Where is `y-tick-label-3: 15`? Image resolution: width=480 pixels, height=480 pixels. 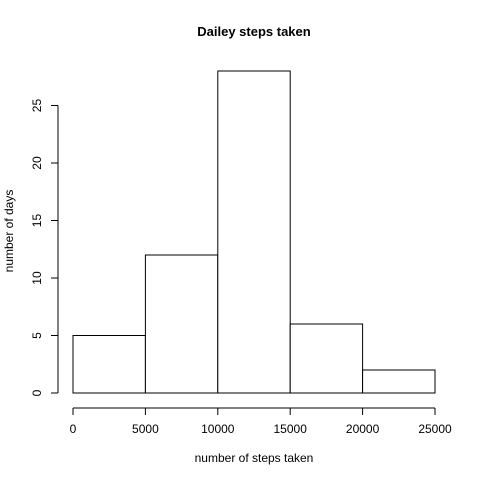
y-tick-label-3: 15 is located at coordinates (37, 221).